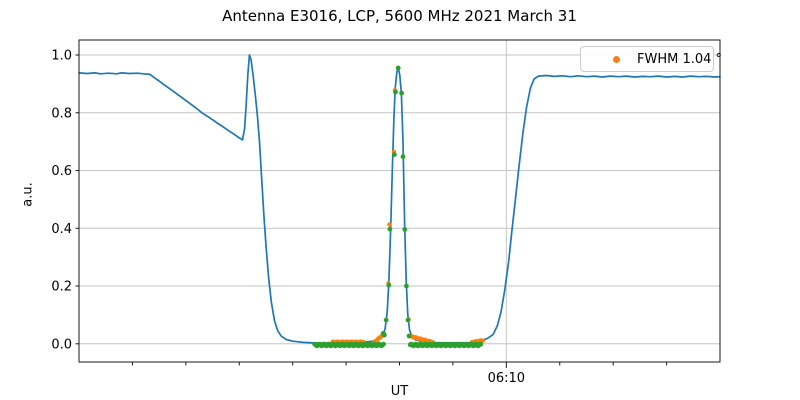 The width and height of the screenshot is (800, 400). Describe the element at coordinates (28, 194) in the screenshot. I see `y-axis-label: a.u.` at that location.